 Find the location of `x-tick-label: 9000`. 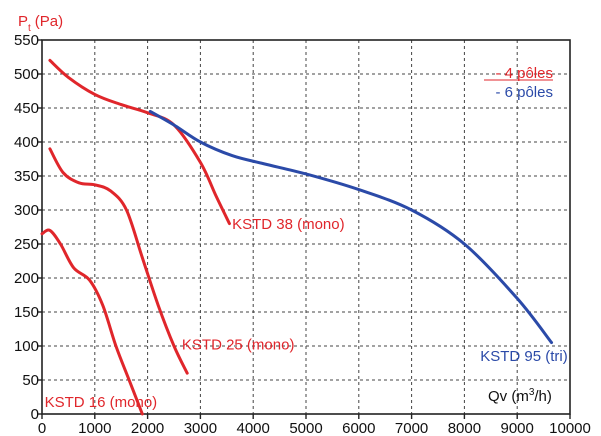

x-tick-label: 9000 is located at coordinates (517, 428).